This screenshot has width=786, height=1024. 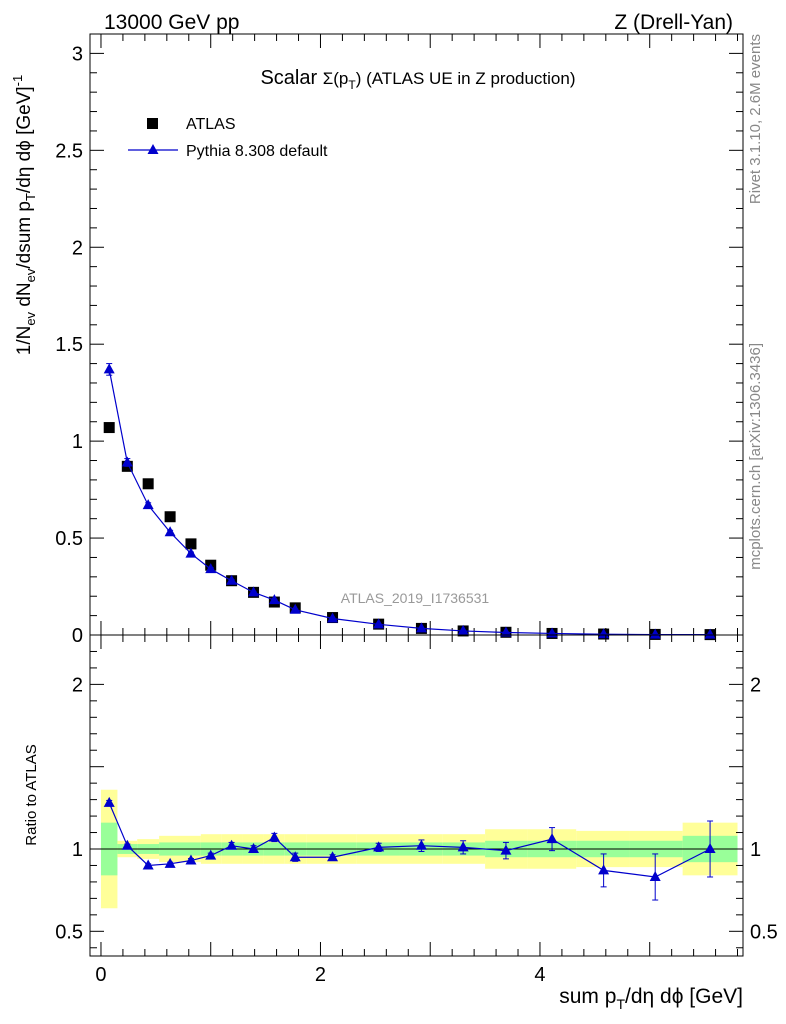 I want to click on ylabel-a-sub: ev, so click(x=30, y=318).